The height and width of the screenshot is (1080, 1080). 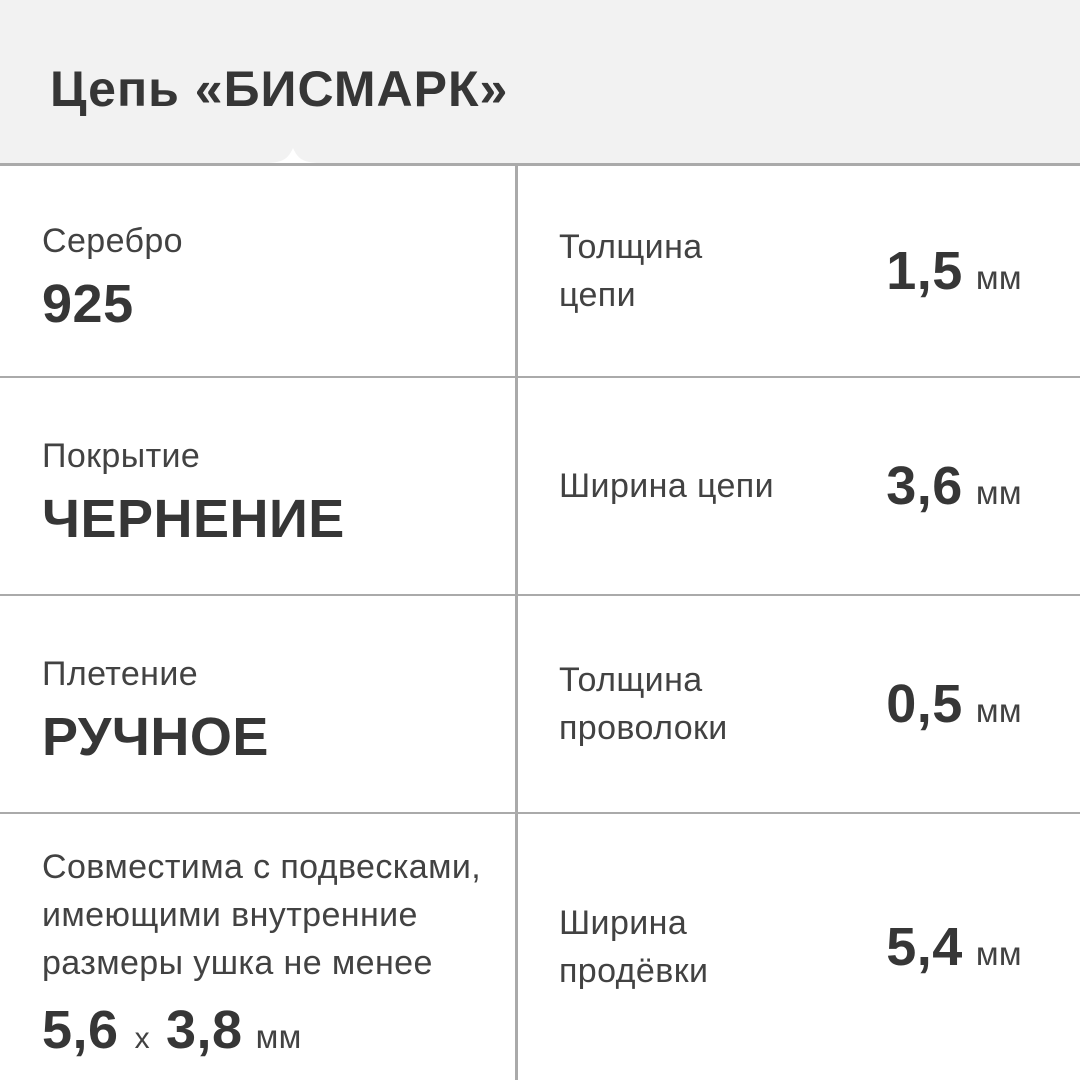 What do you see at coordinates (120, 673) in the screenshot?
I see `weave-label: Плетение` at bounding box center [120, 673].